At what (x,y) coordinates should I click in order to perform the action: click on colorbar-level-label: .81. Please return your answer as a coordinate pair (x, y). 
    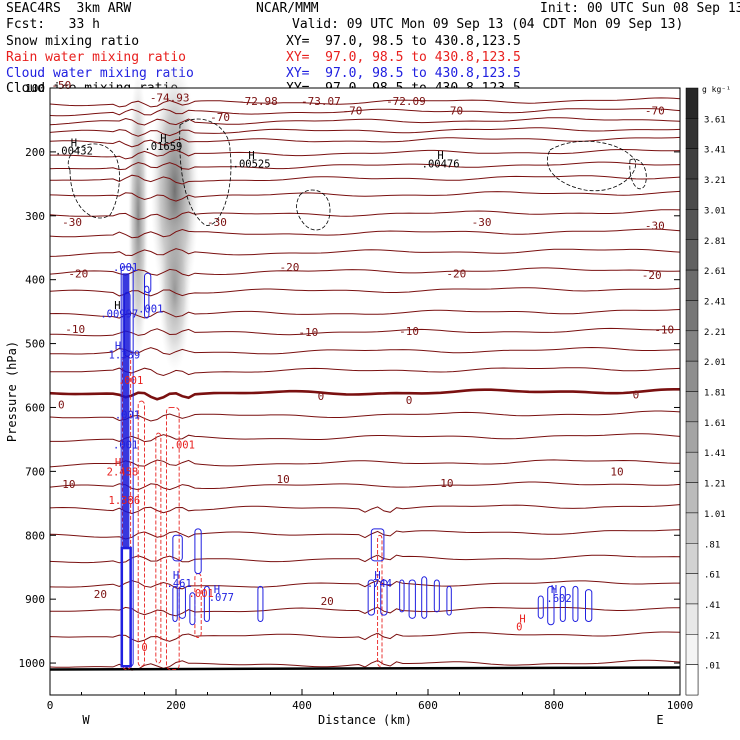
    Looking at the image, I should click on (712, 545).